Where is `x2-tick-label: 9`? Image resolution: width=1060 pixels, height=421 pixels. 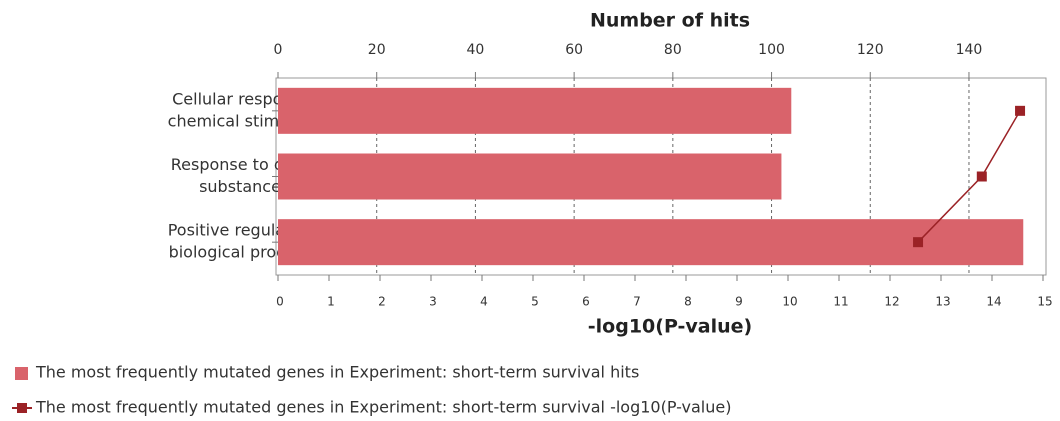
x2-tick-label: 9 is located at coordinates (739, 302).